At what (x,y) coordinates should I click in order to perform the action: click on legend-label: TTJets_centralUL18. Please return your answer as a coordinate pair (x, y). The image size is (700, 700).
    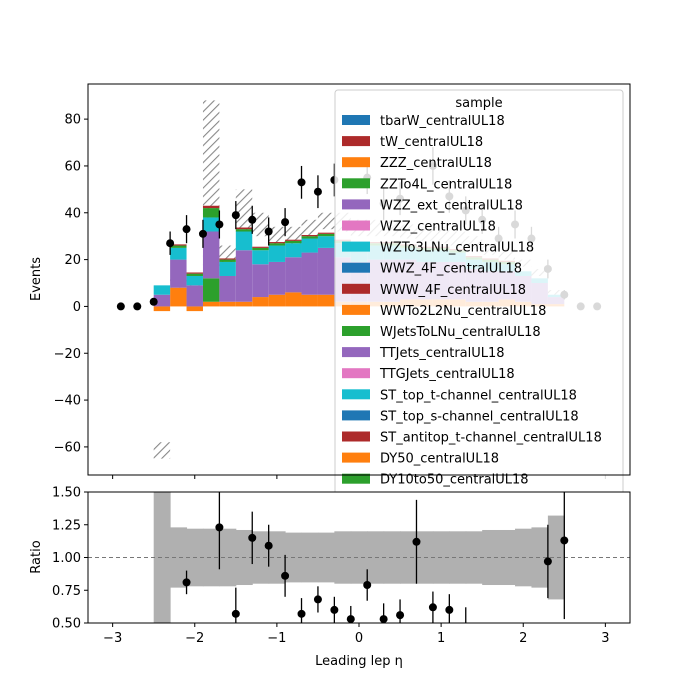
    Looking at the image, I should click on (442, 353).